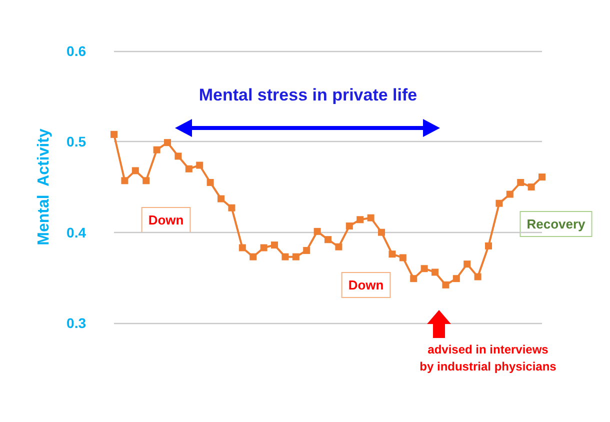 The image size is (610, 422). Describe the element at coordinates (556, 224) in the screenshot. I see `annotation: Recovery` at that location.